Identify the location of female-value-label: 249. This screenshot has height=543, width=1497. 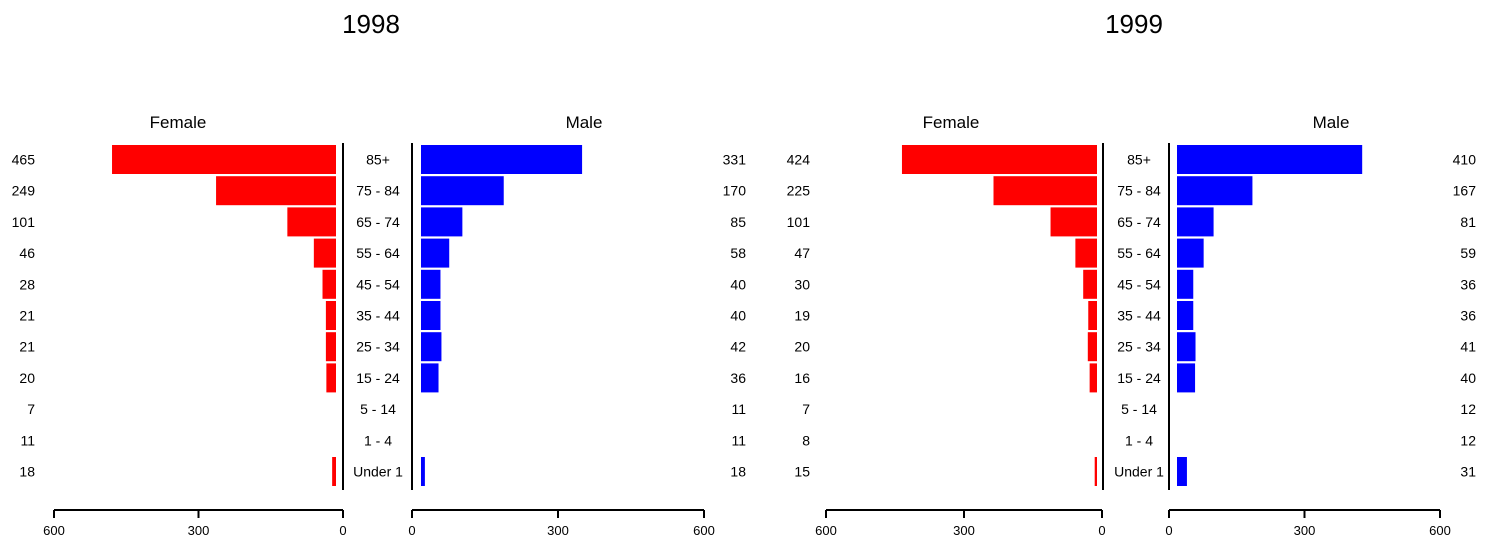
(24, 191).